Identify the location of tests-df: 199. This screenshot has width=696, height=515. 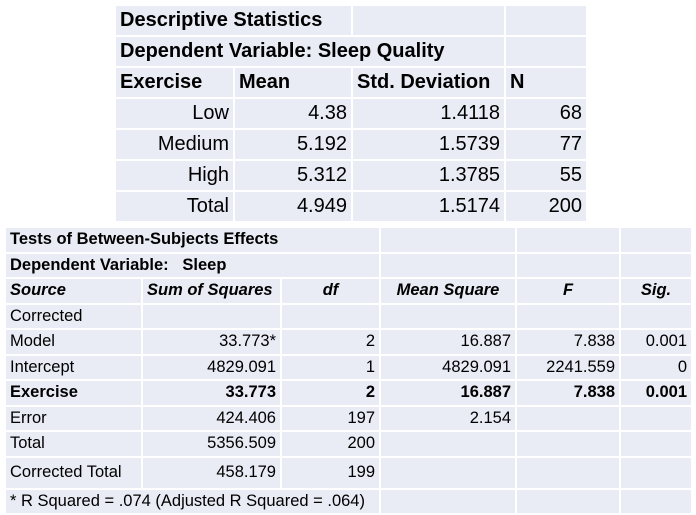
(331, 473).